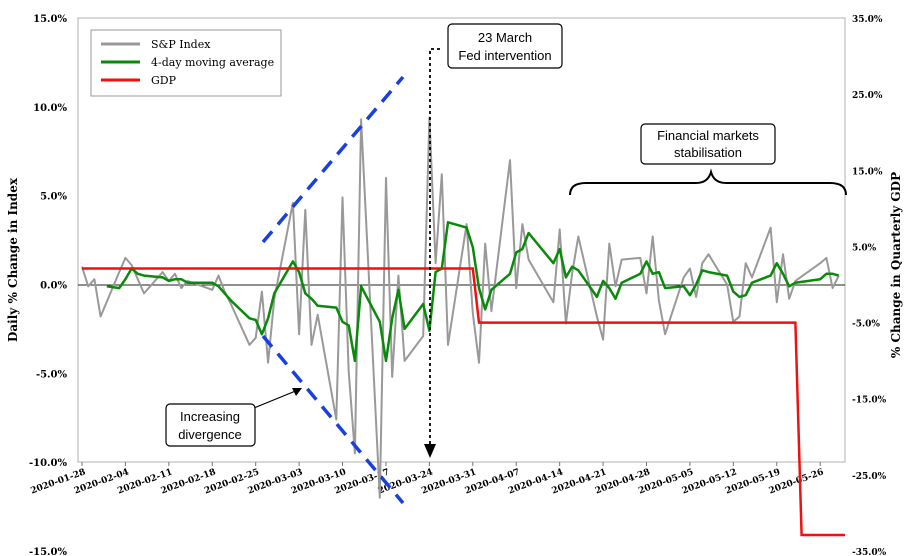  I want to click on divergence-annotation-line2: divergence, so click(210, 434).